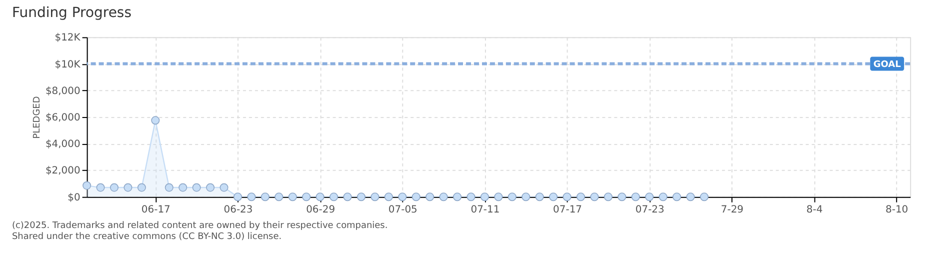  Describe the element at coordinates (887, 65) in the screenshot. I see `ref-line-label: GOAL` at that location.